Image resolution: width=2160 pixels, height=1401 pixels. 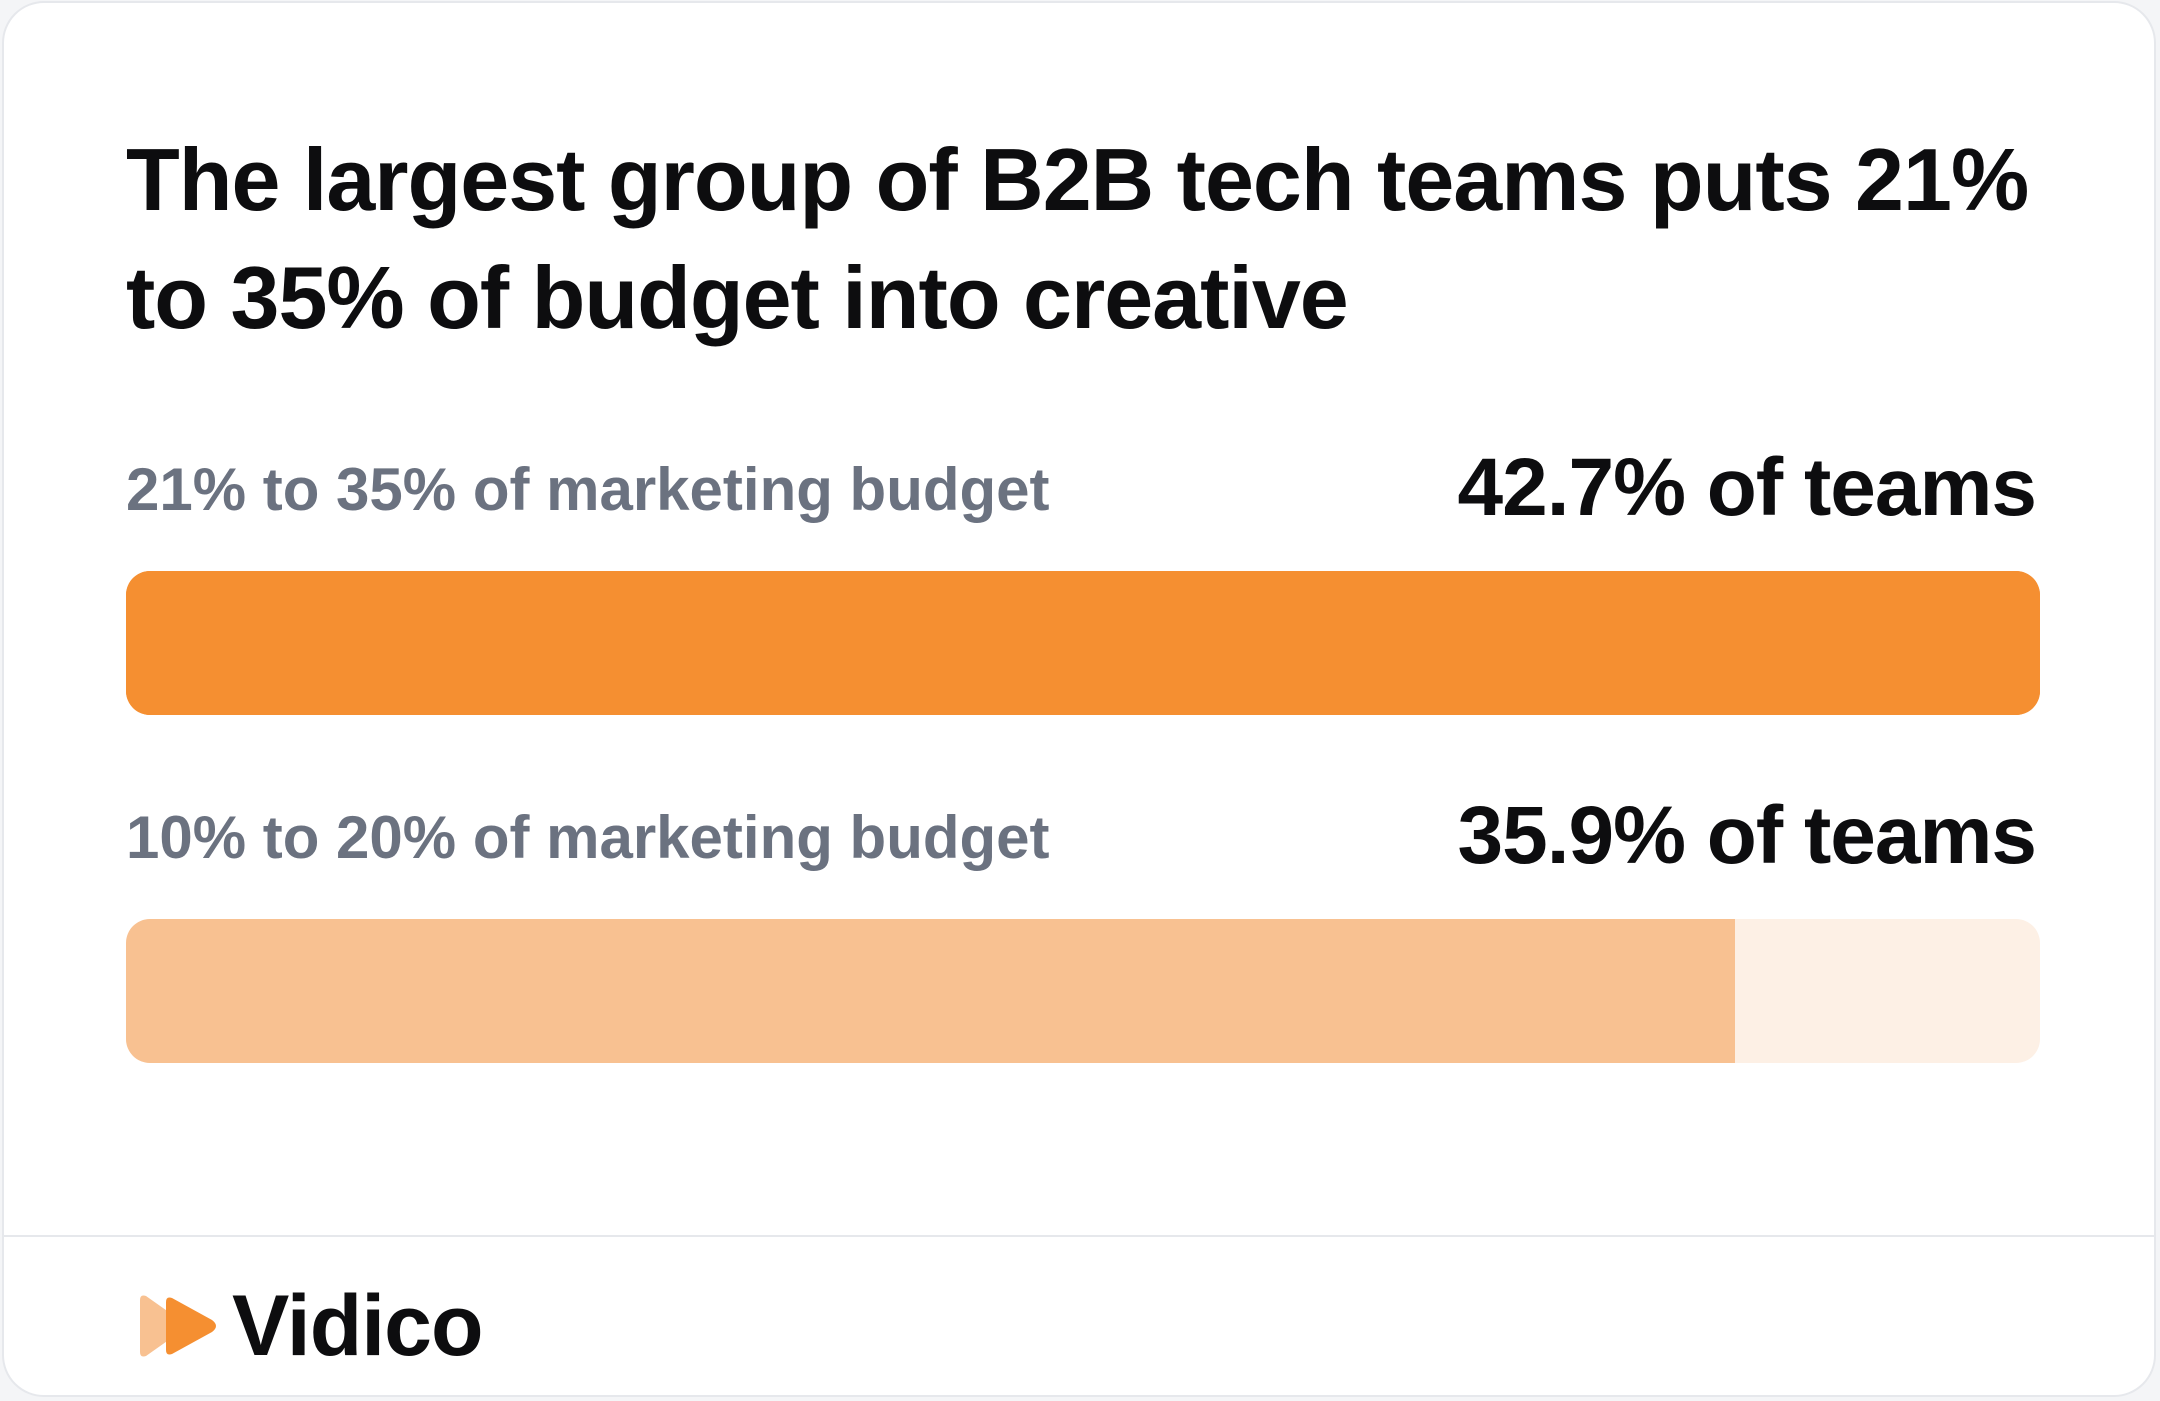 What do you see at coordinates (1747, 835) in the screenshot?
I see `bar-value-label: 35.9% of teams` at bounding box center [1747, 835].